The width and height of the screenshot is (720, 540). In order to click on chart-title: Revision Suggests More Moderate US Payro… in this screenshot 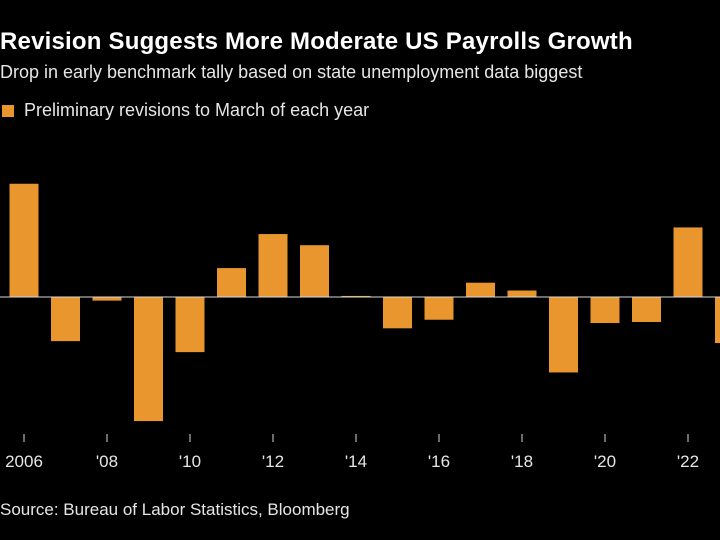, I will do `click(316, 41)`.